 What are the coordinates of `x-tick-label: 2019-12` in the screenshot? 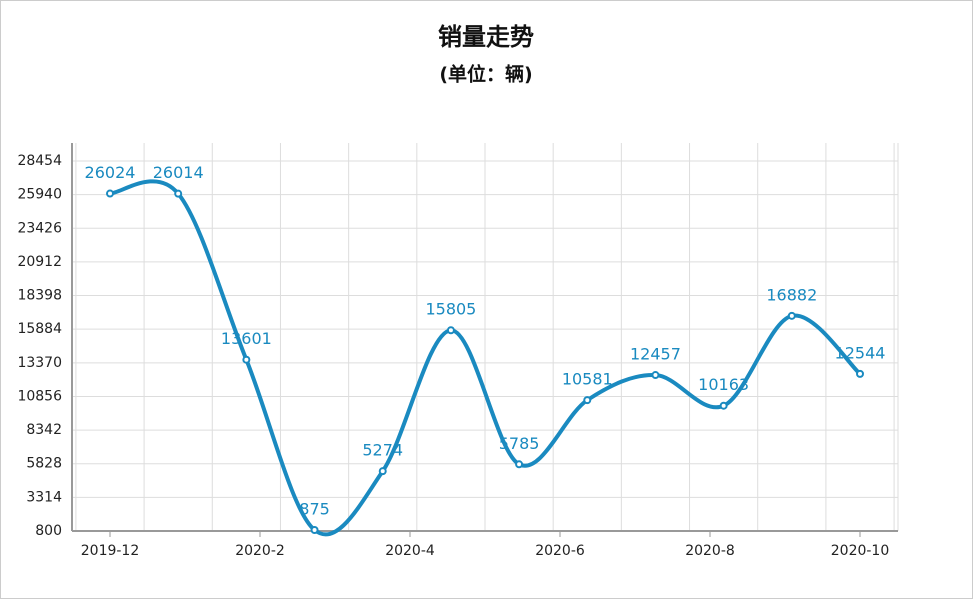 It's located at (110, 551).